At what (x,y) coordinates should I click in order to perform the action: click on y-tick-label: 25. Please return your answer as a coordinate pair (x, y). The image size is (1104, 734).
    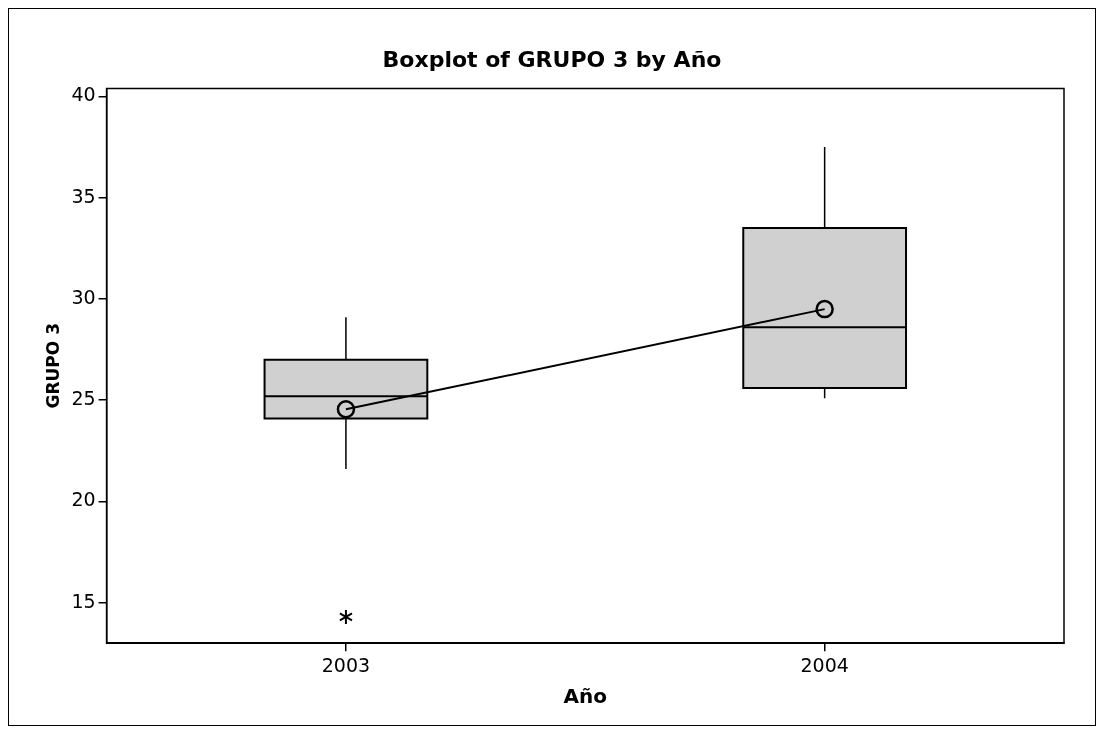
    Looking at the image, I should click on (83, 398).